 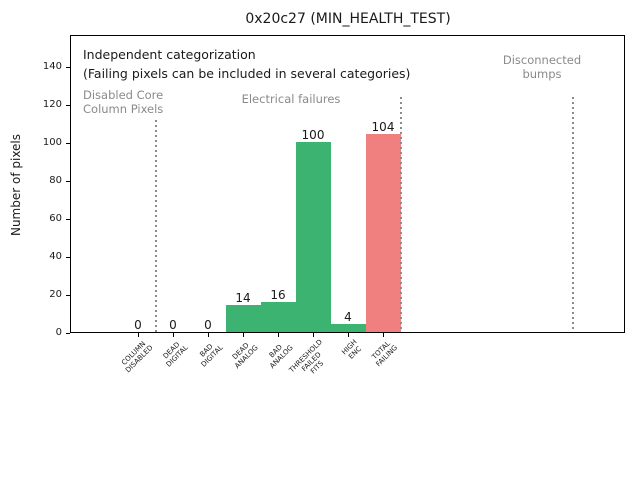 What do you see at coordinates (278, 295) in the screenshot?
I see `bar-value-label: 16` at bounding box center [278, 295].